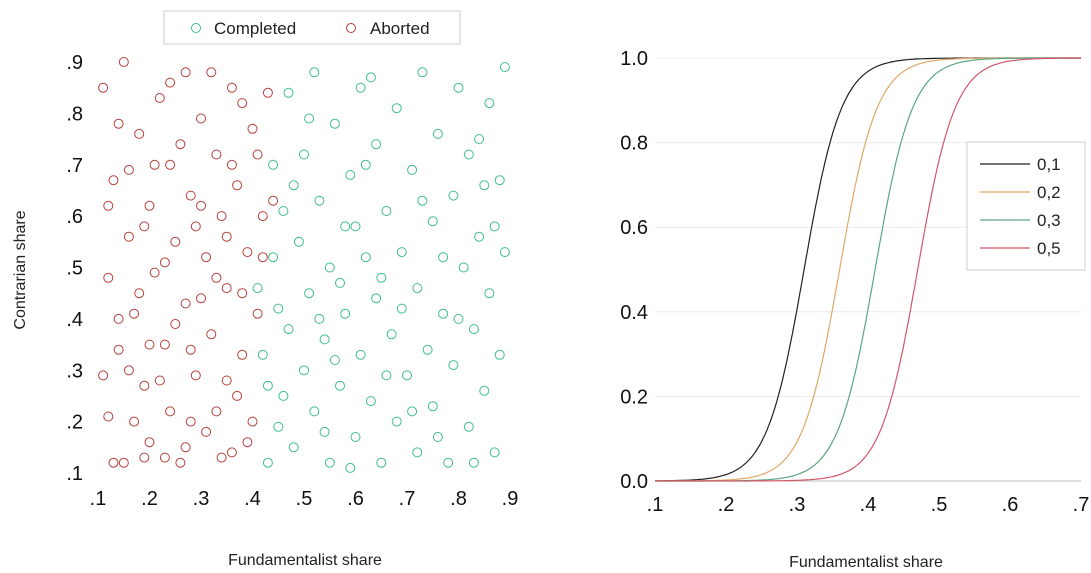 This screenshot has width=1091, height=573. I want to click on line-chart-x-tick-label: .4, so click(868, 505).